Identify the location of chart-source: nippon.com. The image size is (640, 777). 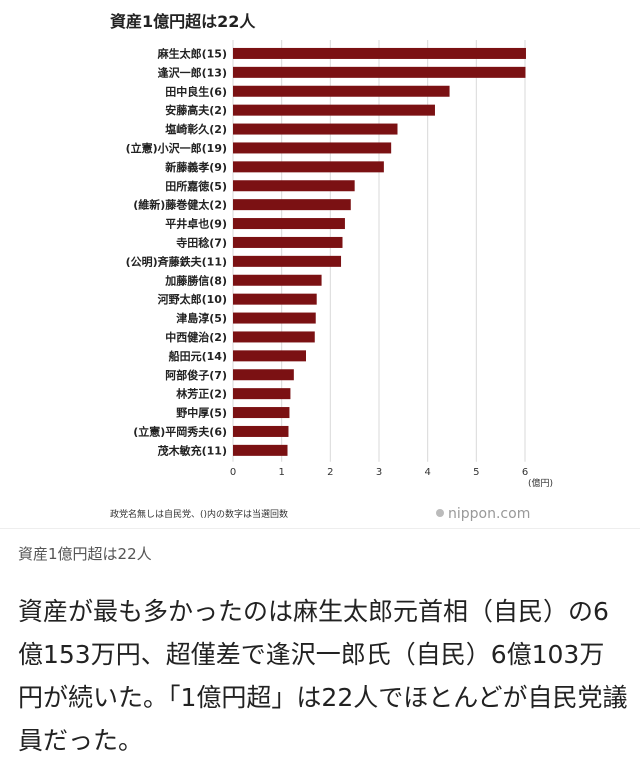
(489, 514).